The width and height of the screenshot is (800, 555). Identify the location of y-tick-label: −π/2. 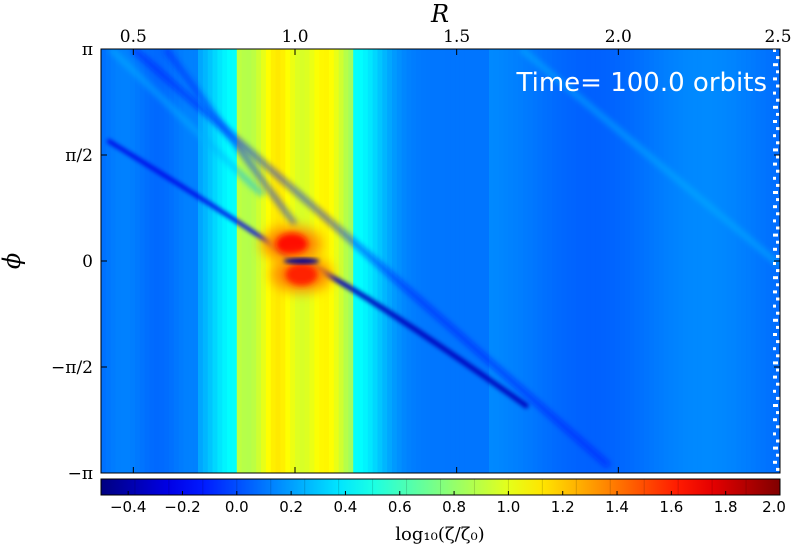
(72, 368).